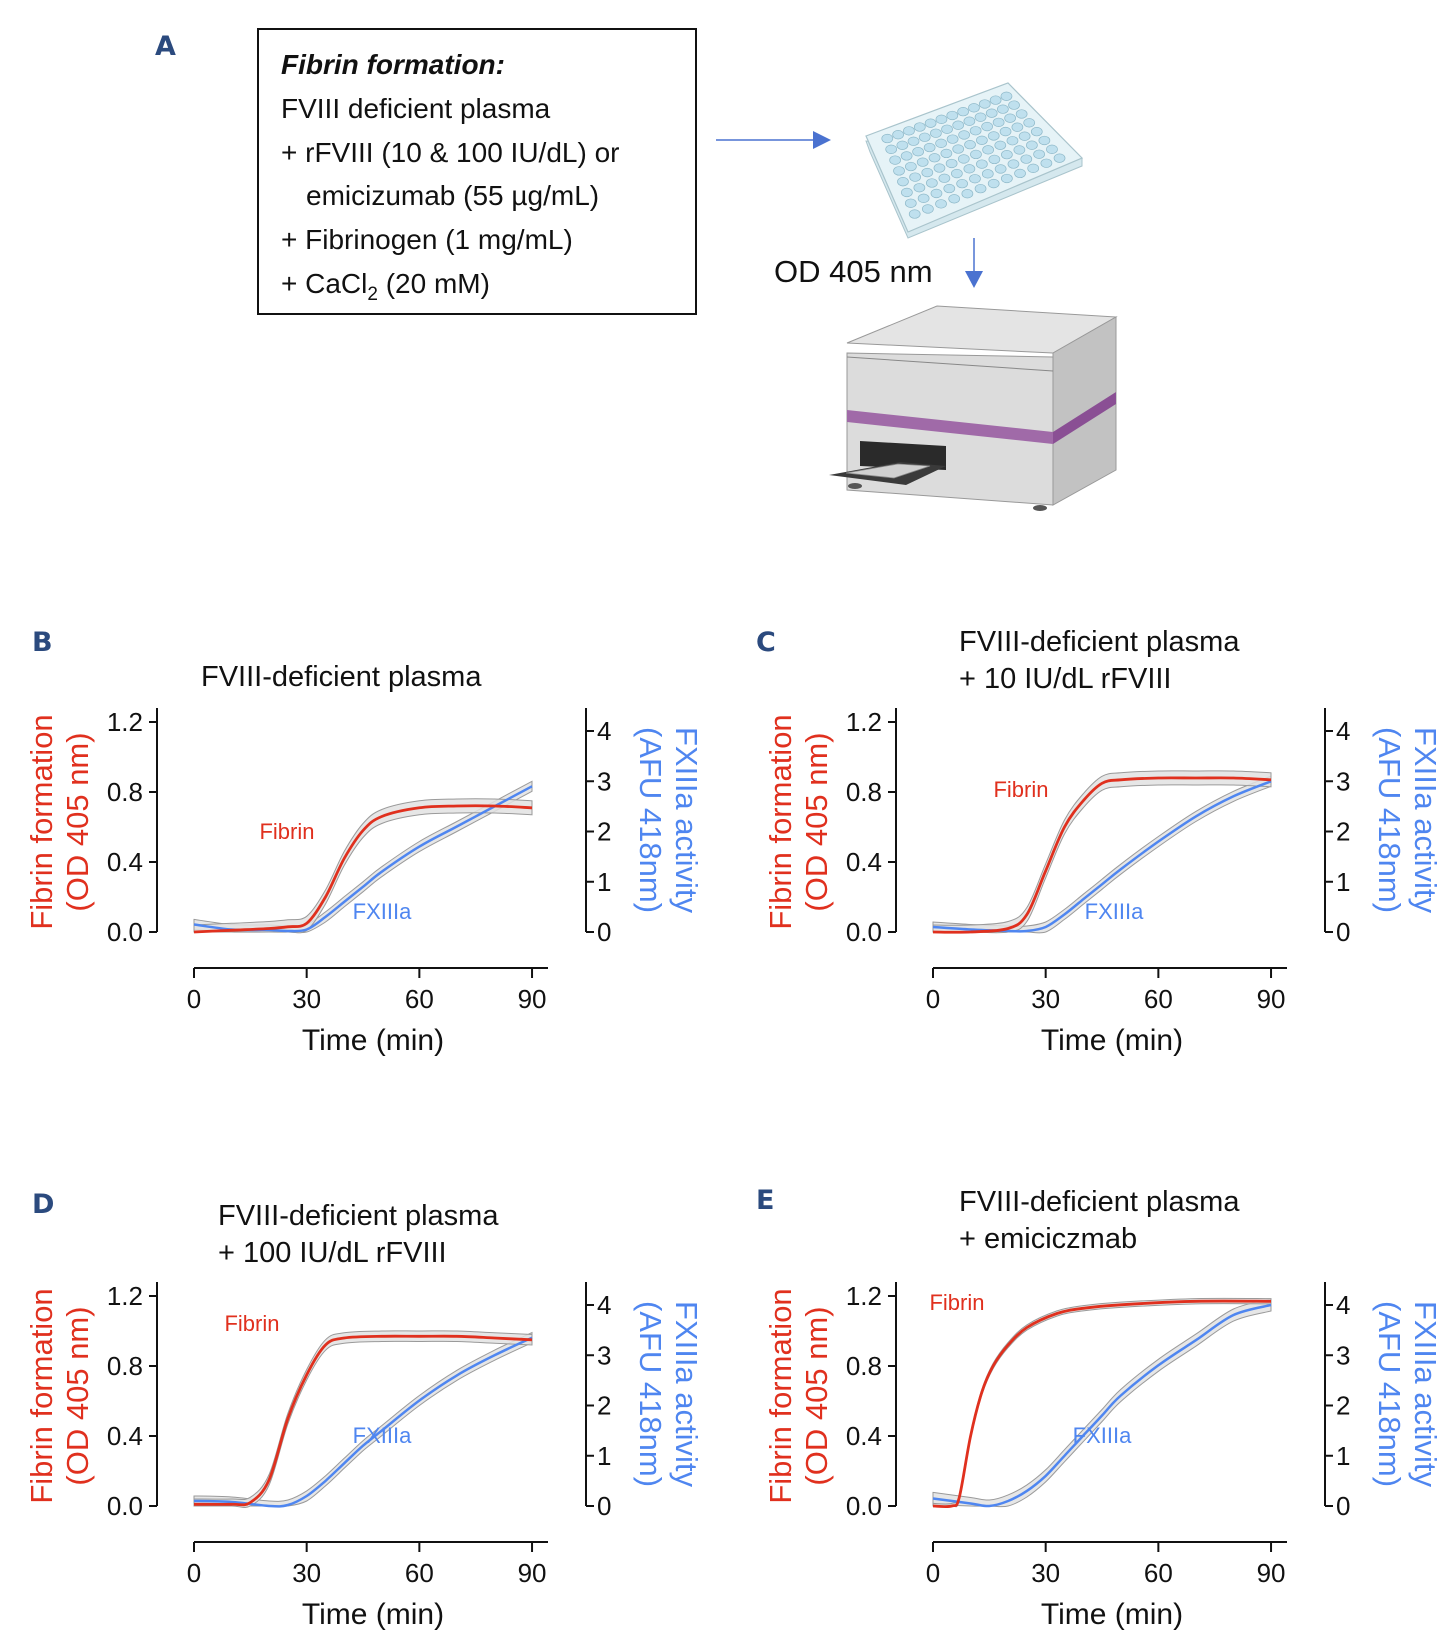 This screenshot has width=1454, height=1635. I want to click on right-tick-label: 2, so click(1343, 1406).